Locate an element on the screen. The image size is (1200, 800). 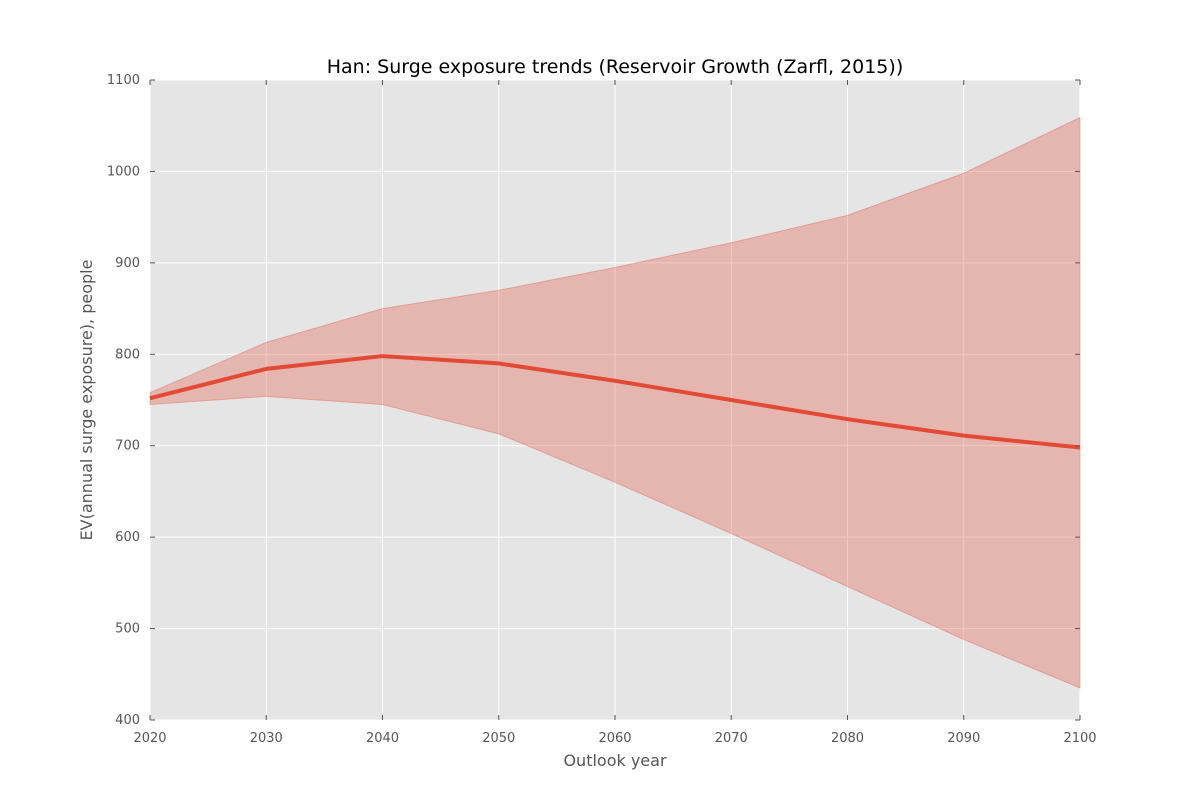
x-tick-label: 2060 is located at coordinates (614, 738).